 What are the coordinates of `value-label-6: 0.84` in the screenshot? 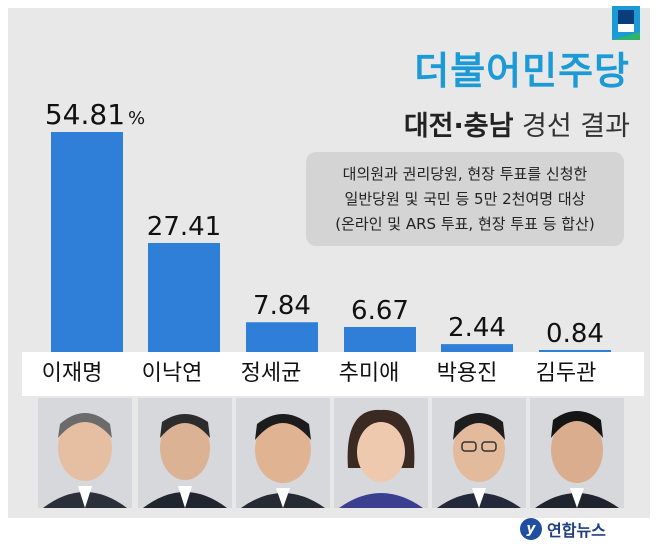 It's located at (575, 334).